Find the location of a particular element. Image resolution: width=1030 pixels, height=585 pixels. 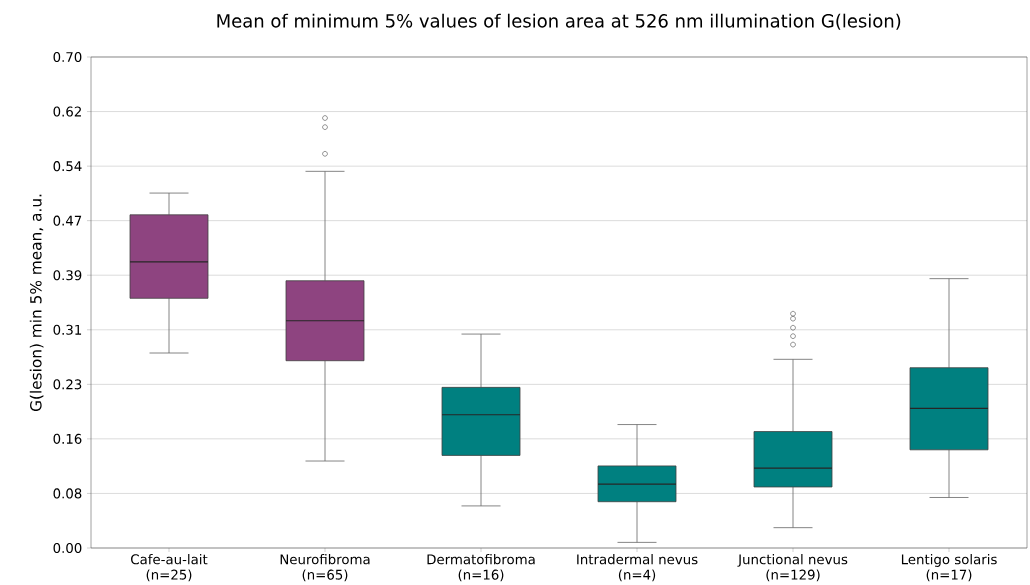

y-tick-label: 0.00 is located at coordinates (67, 548).